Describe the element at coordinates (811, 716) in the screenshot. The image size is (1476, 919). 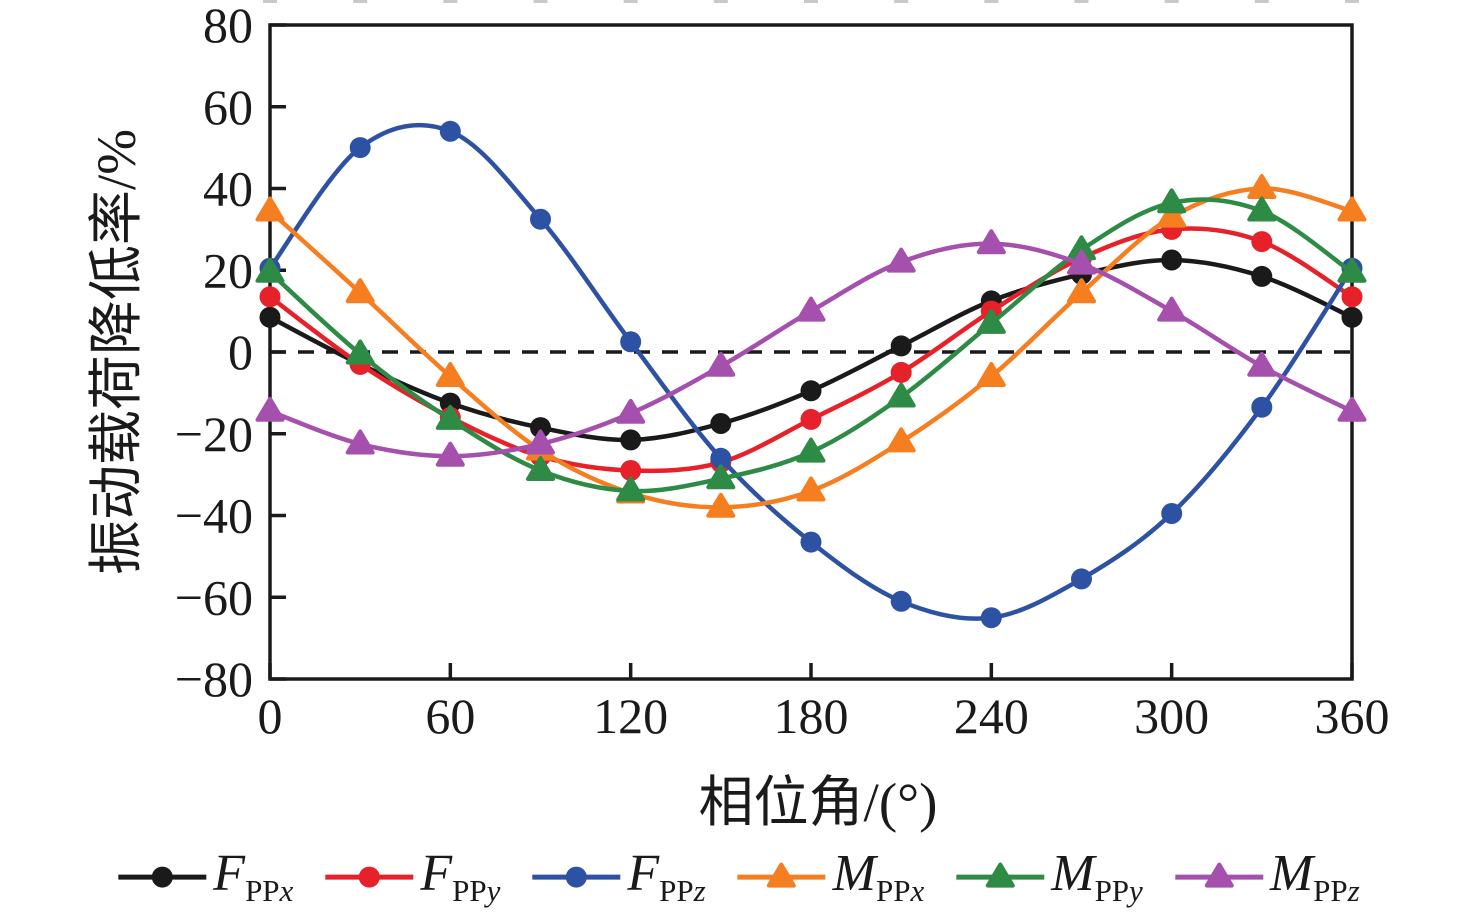
I see `x-tick-label: 180` at that location.